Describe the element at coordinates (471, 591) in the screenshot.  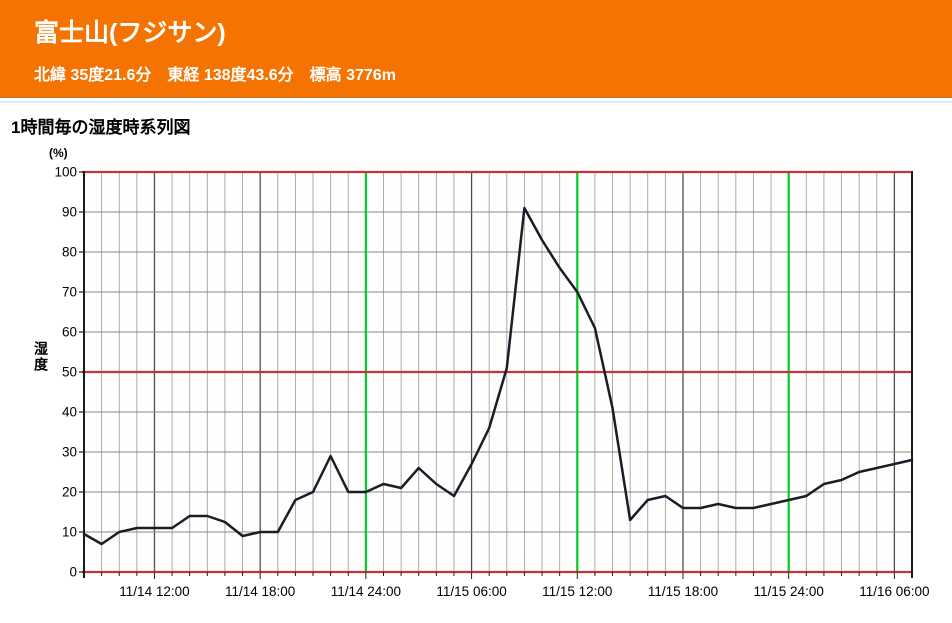
I see `x-tick-label: 11/15 06:00` at that location.